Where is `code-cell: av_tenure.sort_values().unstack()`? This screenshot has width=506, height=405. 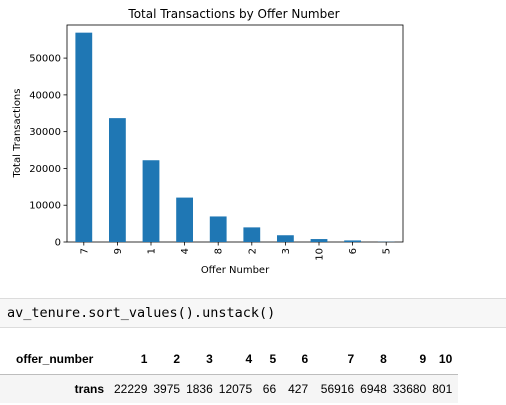
code-cell: av_tenure.sort_values().unstack() is located at coordinates (253, 313).